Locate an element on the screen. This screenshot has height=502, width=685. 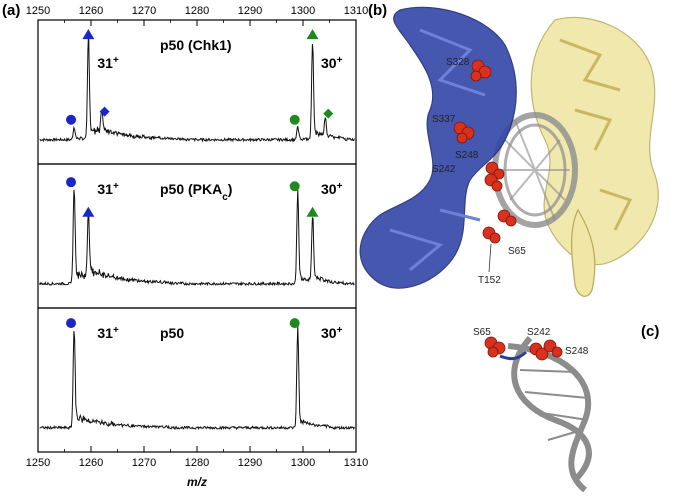
panel-title: p50 (Chk1) is located at coordinates (196, 45).